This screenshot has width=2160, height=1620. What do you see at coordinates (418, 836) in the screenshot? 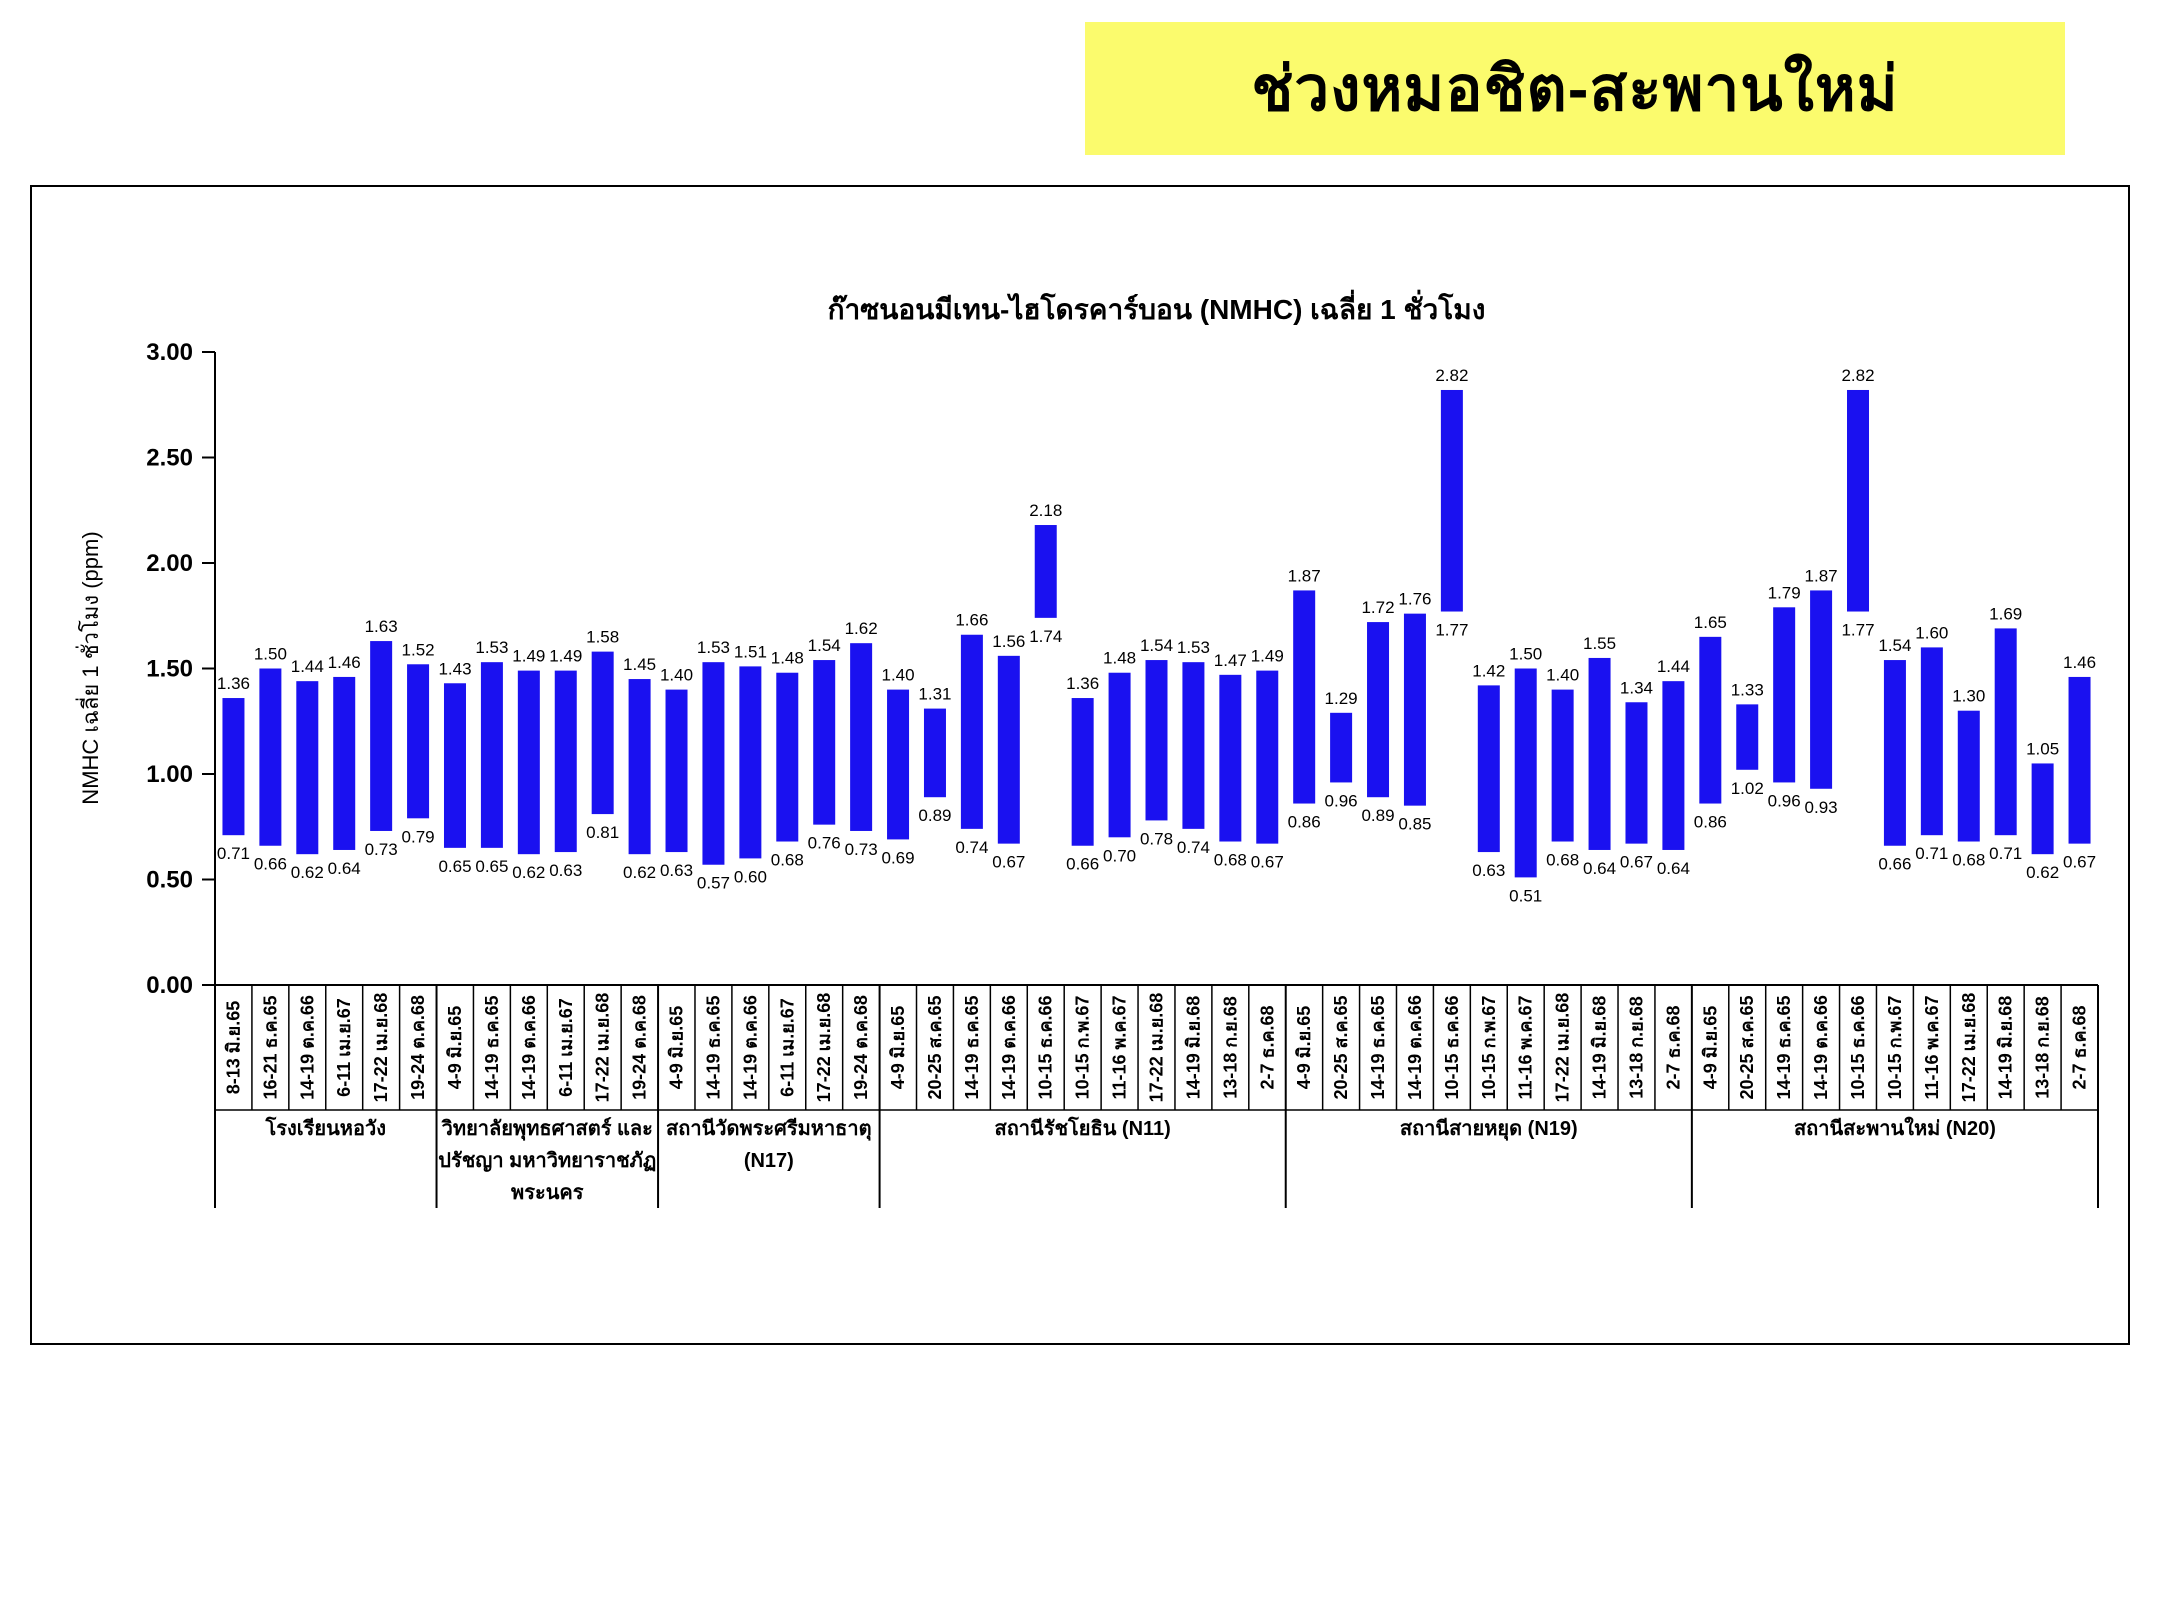
I see `bar-min-label: 0.79` at bounding box center [418, 836].